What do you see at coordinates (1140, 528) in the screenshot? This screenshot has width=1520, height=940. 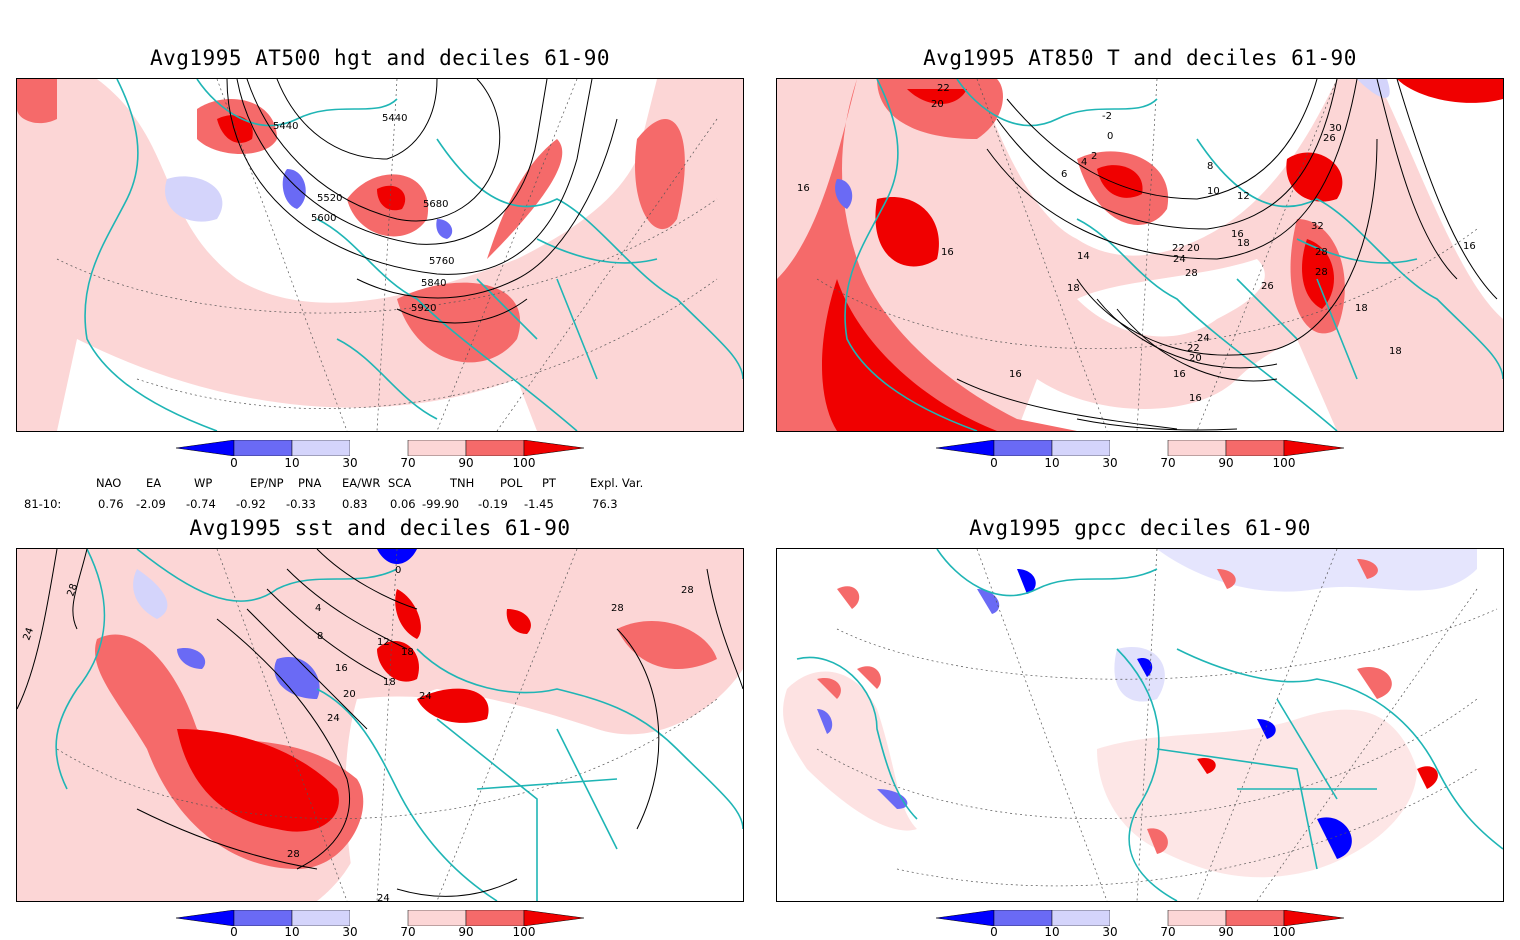 I see `panel-title: Avg1995 gpcc deciles 61-90` at bounding box center [1140, 528].